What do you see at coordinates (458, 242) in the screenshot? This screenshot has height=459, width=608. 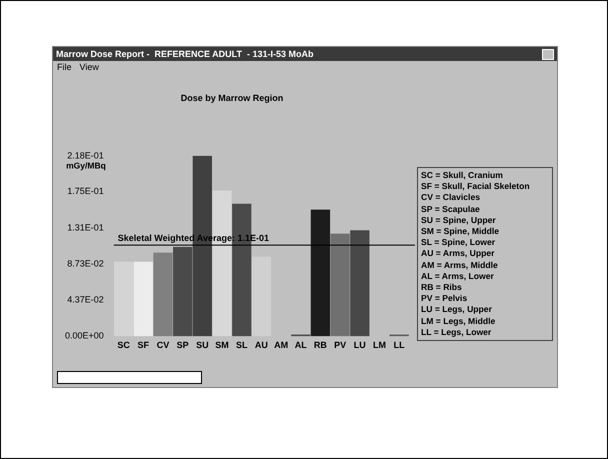 I see `text: SL = Spine, Lower` at bounding box center [458, 242].